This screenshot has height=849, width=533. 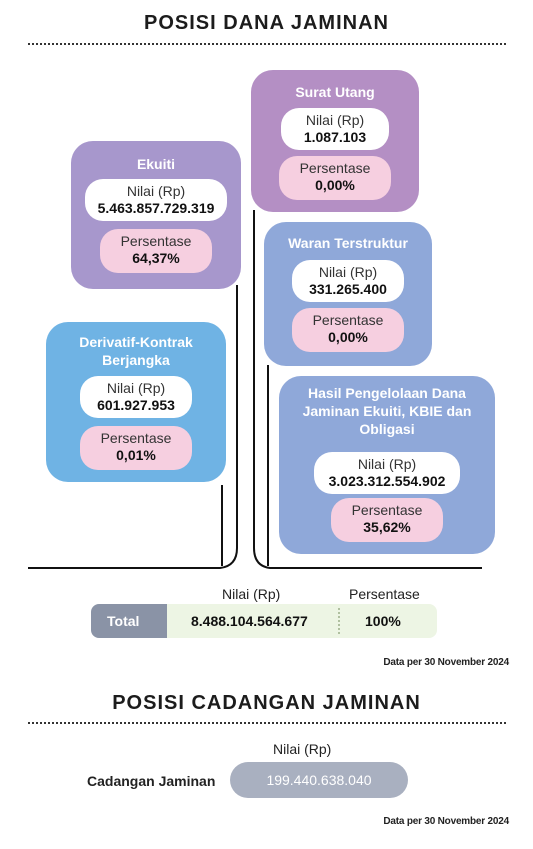 What do you see at coordinates (387, 481) in the screenshot?
I see `hasil-nilai-value: 3.023.312.554.902` at bounding box center [387, 481].